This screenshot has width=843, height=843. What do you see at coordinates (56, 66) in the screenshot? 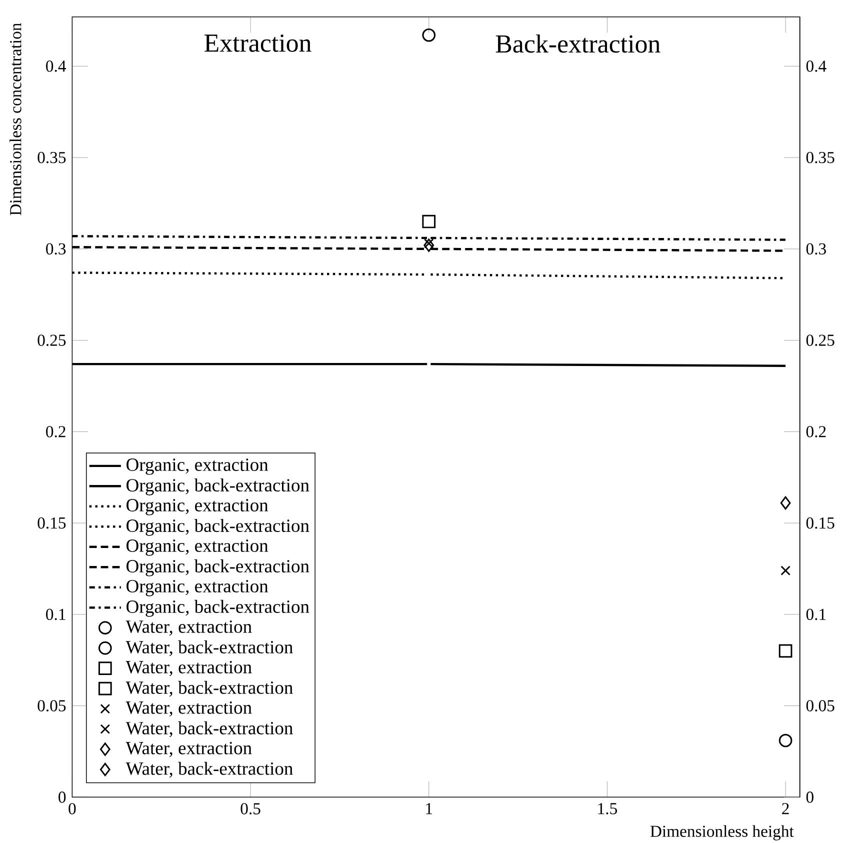
I see `y-tick-label: 0.4` at bounding box center [56, 66].